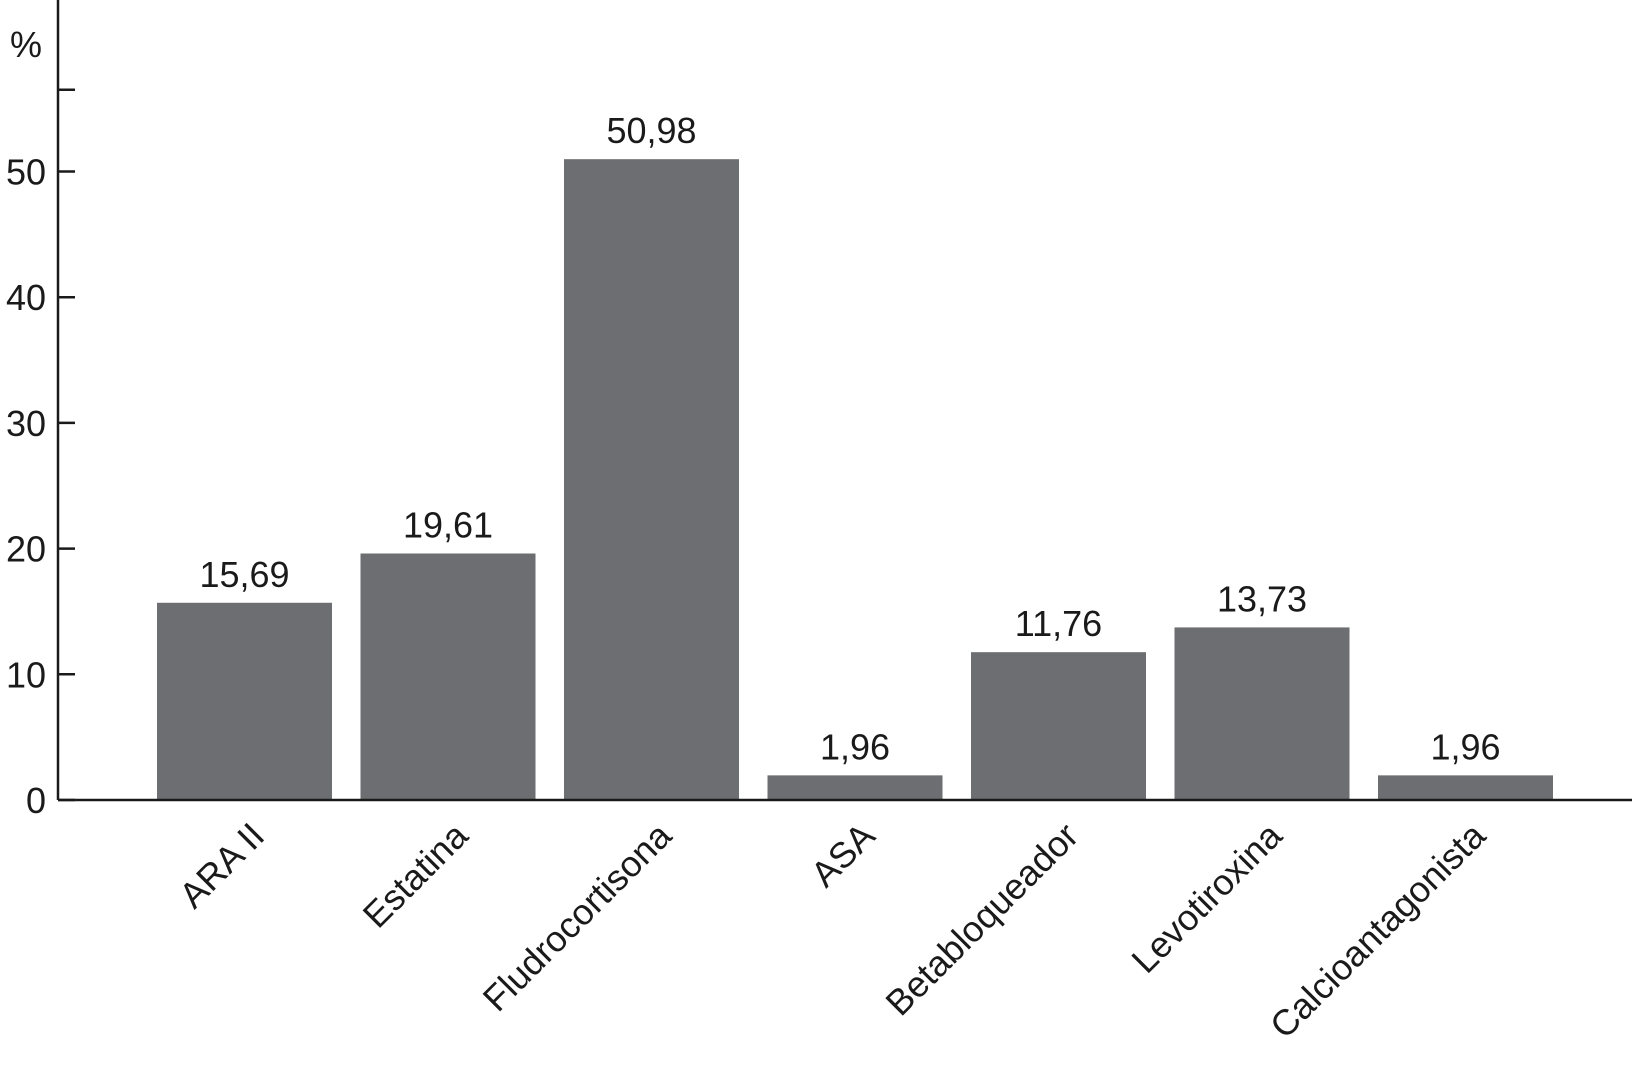 The width and height of the screenshot is (1632, 1090). Describe the element at coordinates (244, 701) in the screenshot. I see `bar-ara-ii` at that location.